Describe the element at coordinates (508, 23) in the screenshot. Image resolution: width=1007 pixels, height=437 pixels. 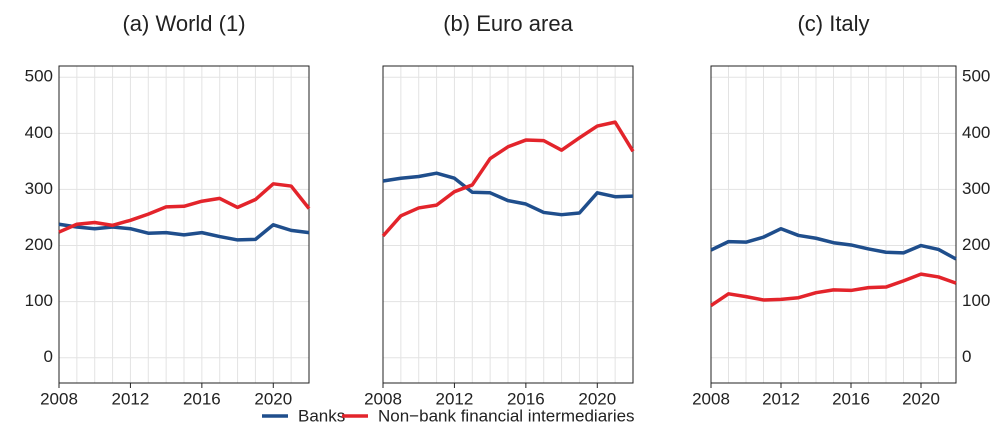
I see `panel-title: (b) Euro area` at that location.